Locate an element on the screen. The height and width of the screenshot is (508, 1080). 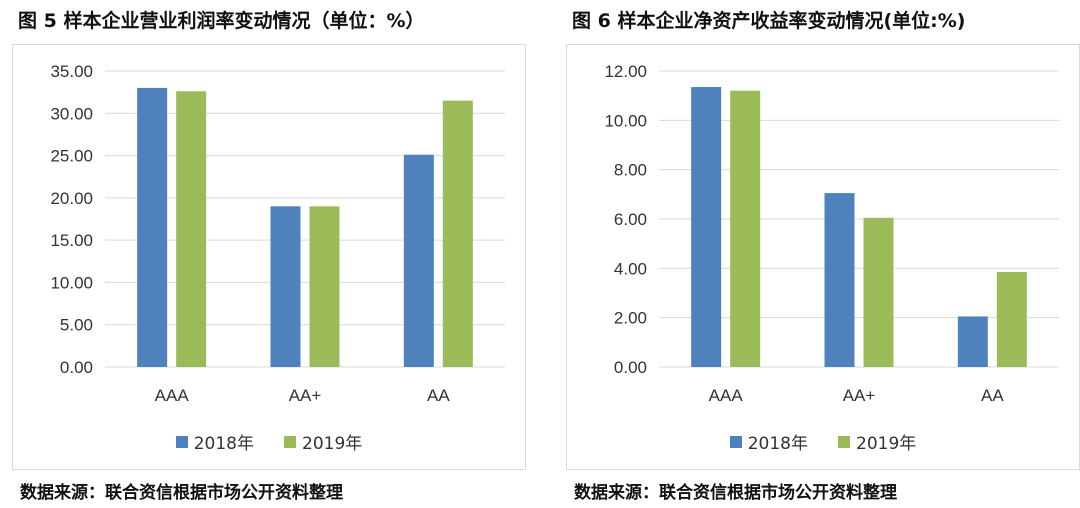
y-tick-label: 20.00 is located at coordinates (71, 198).